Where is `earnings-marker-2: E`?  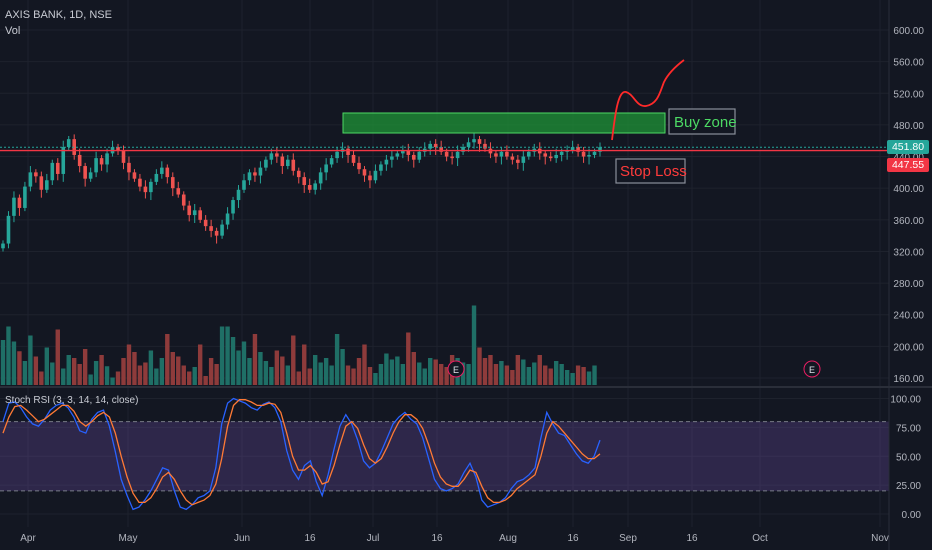
earnings-marker-2: E is located at coordinates (812, 369).